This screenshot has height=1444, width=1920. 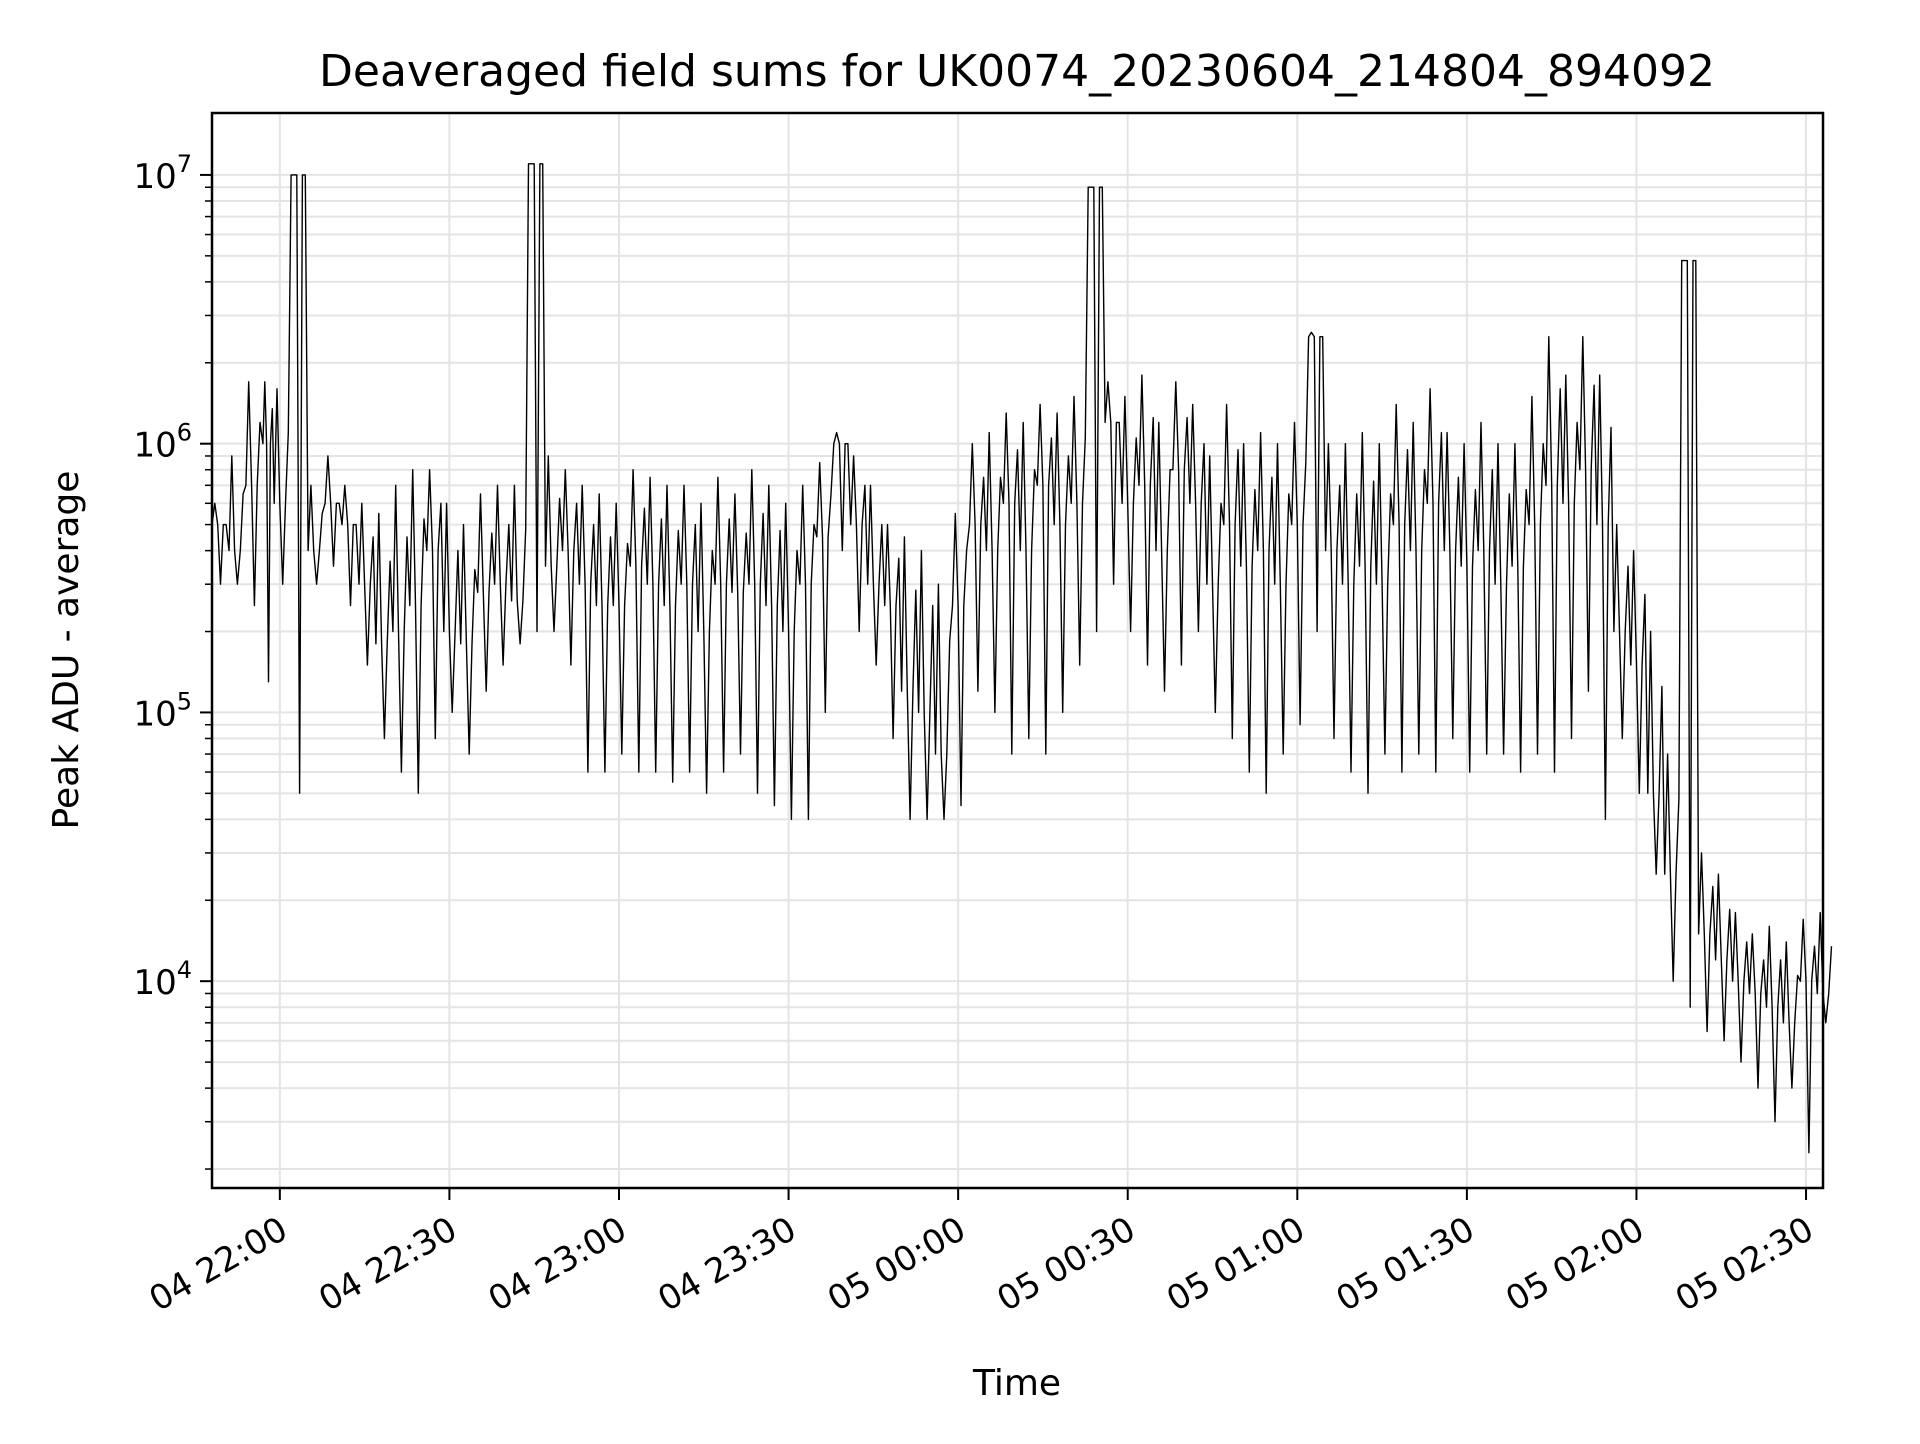 I want to click on x-axis-label: Time, so click(x=1016, y=1383).